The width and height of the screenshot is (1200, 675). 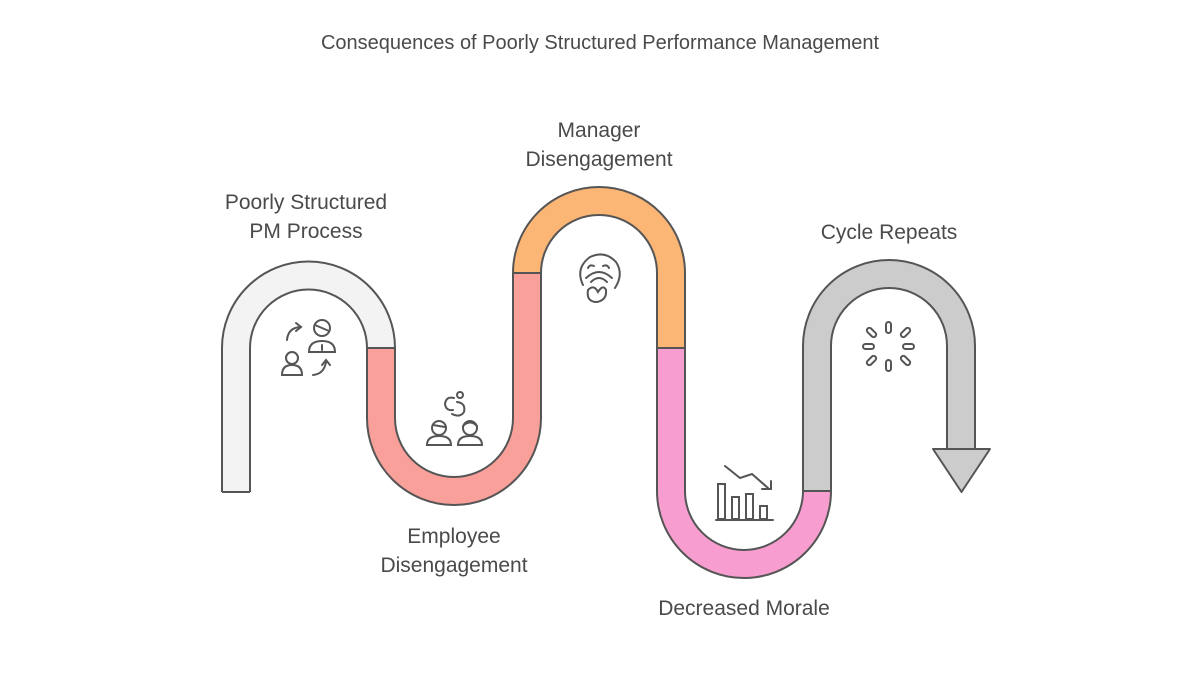 I want to click on label-line: Manager, so click(x=599, y=130).